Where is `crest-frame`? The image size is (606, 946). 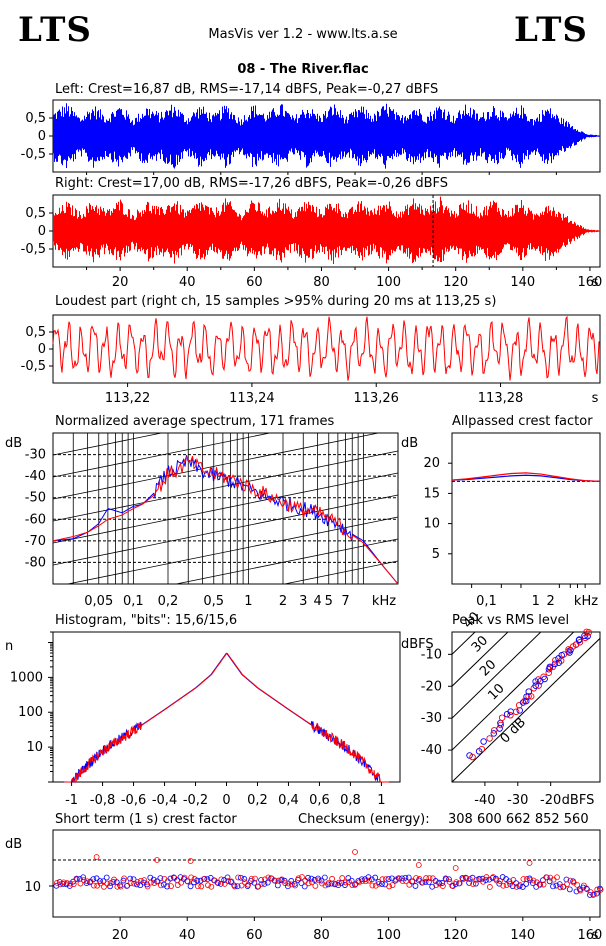 crest-frame is located at coordinates (526, 508).